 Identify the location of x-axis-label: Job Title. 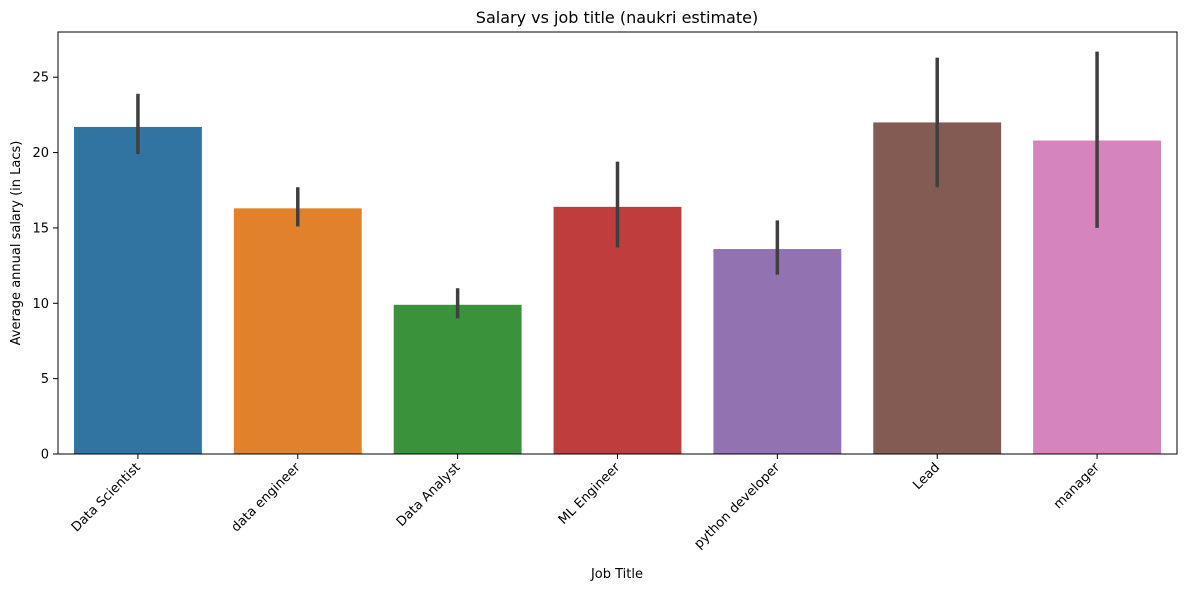
(616, 574).